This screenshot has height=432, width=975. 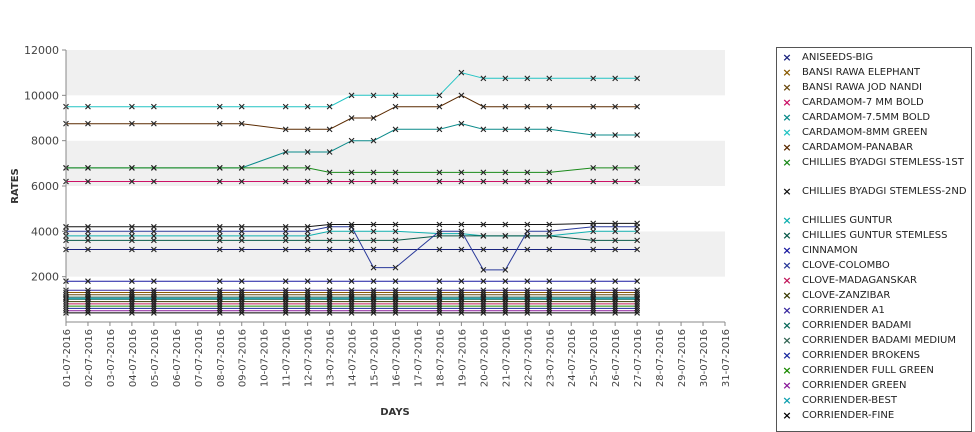 I want to click on x-axis-label: DAYS, so click(x=395, y=412).